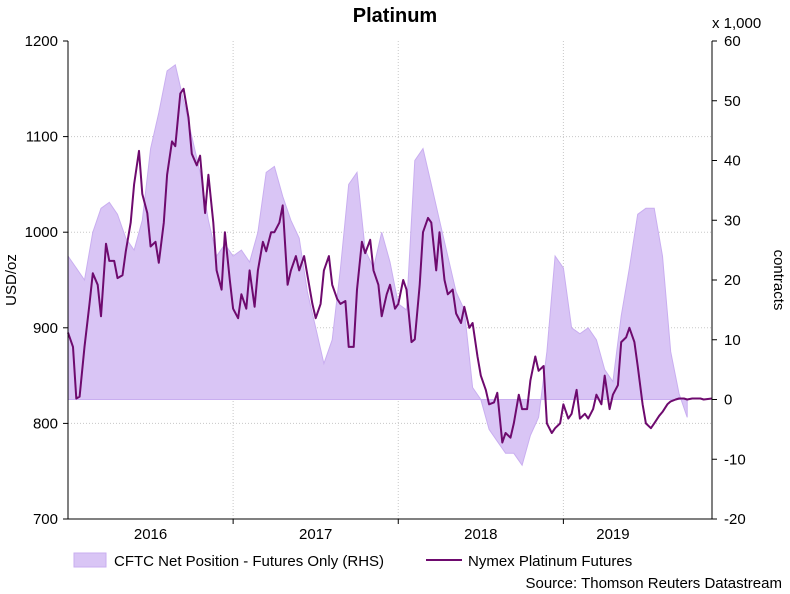 The width and height of the screenshot is (790, 594). Describe the element at coordinates (612, 534) in the screenshot. I see `x-tick-label: 2019` at that location.